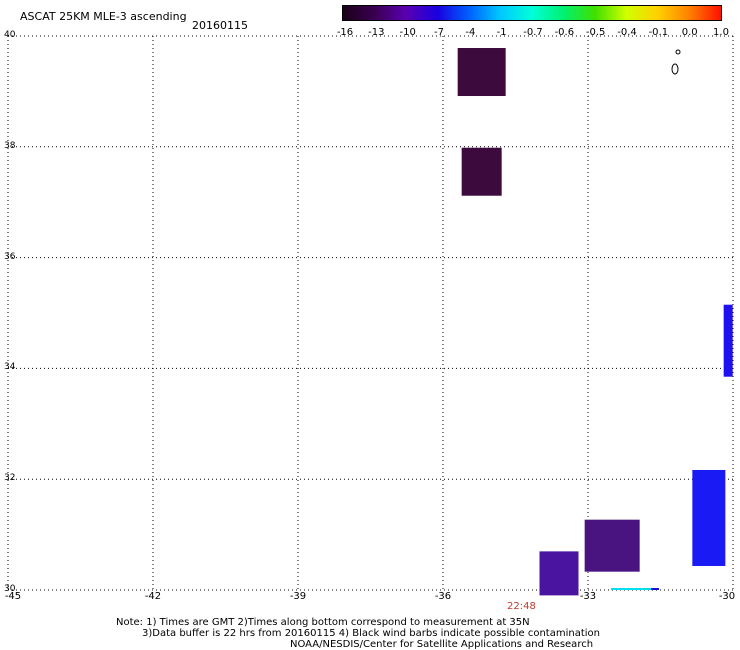  I want to click on color-scale-label: -4, so click(470, 32).